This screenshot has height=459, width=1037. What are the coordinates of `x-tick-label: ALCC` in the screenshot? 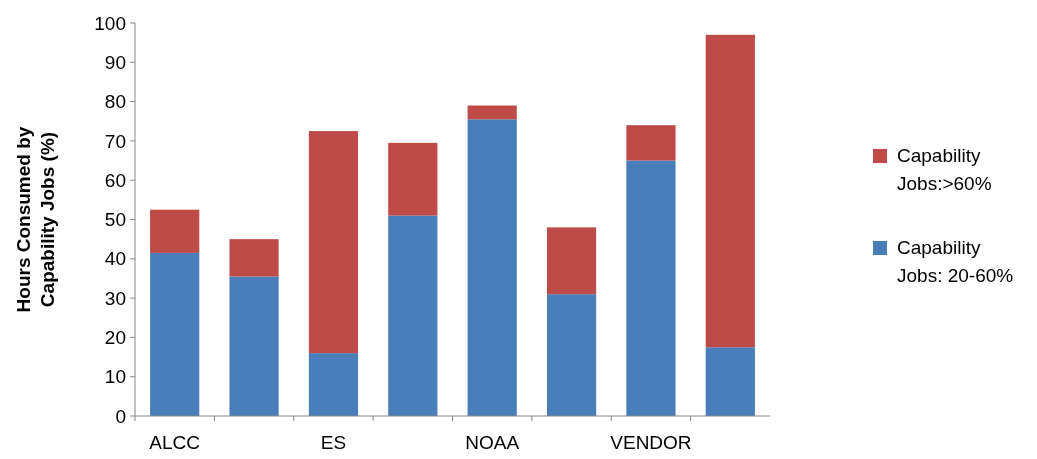 It's located at (175, 442).